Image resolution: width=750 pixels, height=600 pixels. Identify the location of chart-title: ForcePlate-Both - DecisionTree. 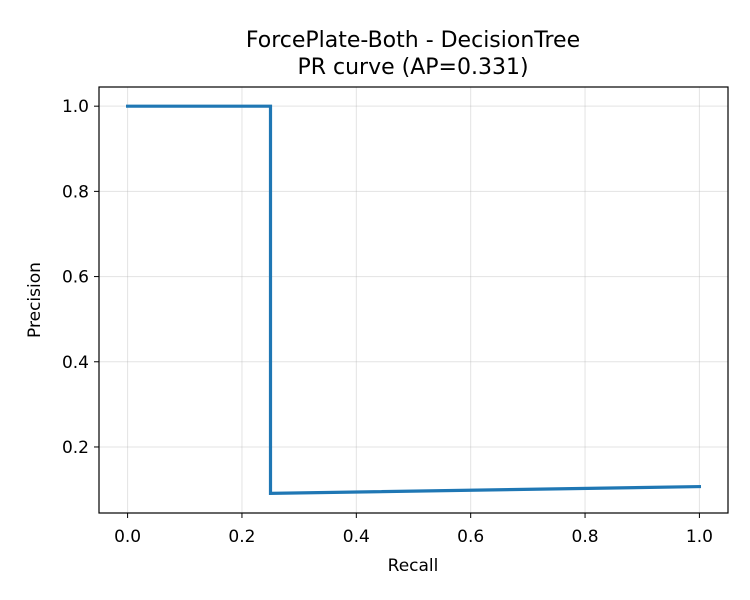
(413, 40).